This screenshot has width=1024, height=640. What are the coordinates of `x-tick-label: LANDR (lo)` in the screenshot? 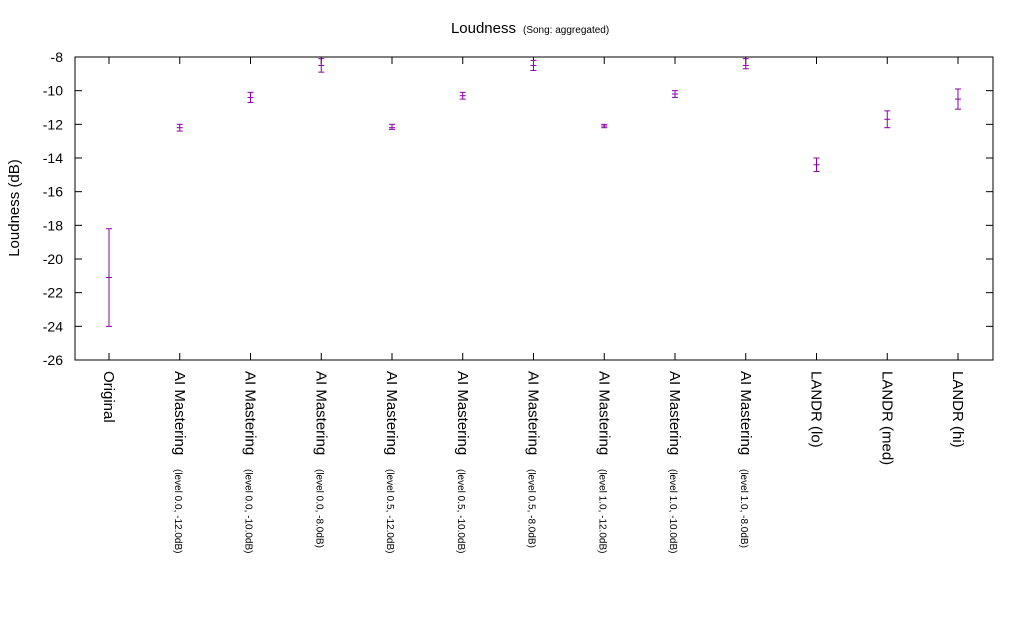 It's located at (816, 409).